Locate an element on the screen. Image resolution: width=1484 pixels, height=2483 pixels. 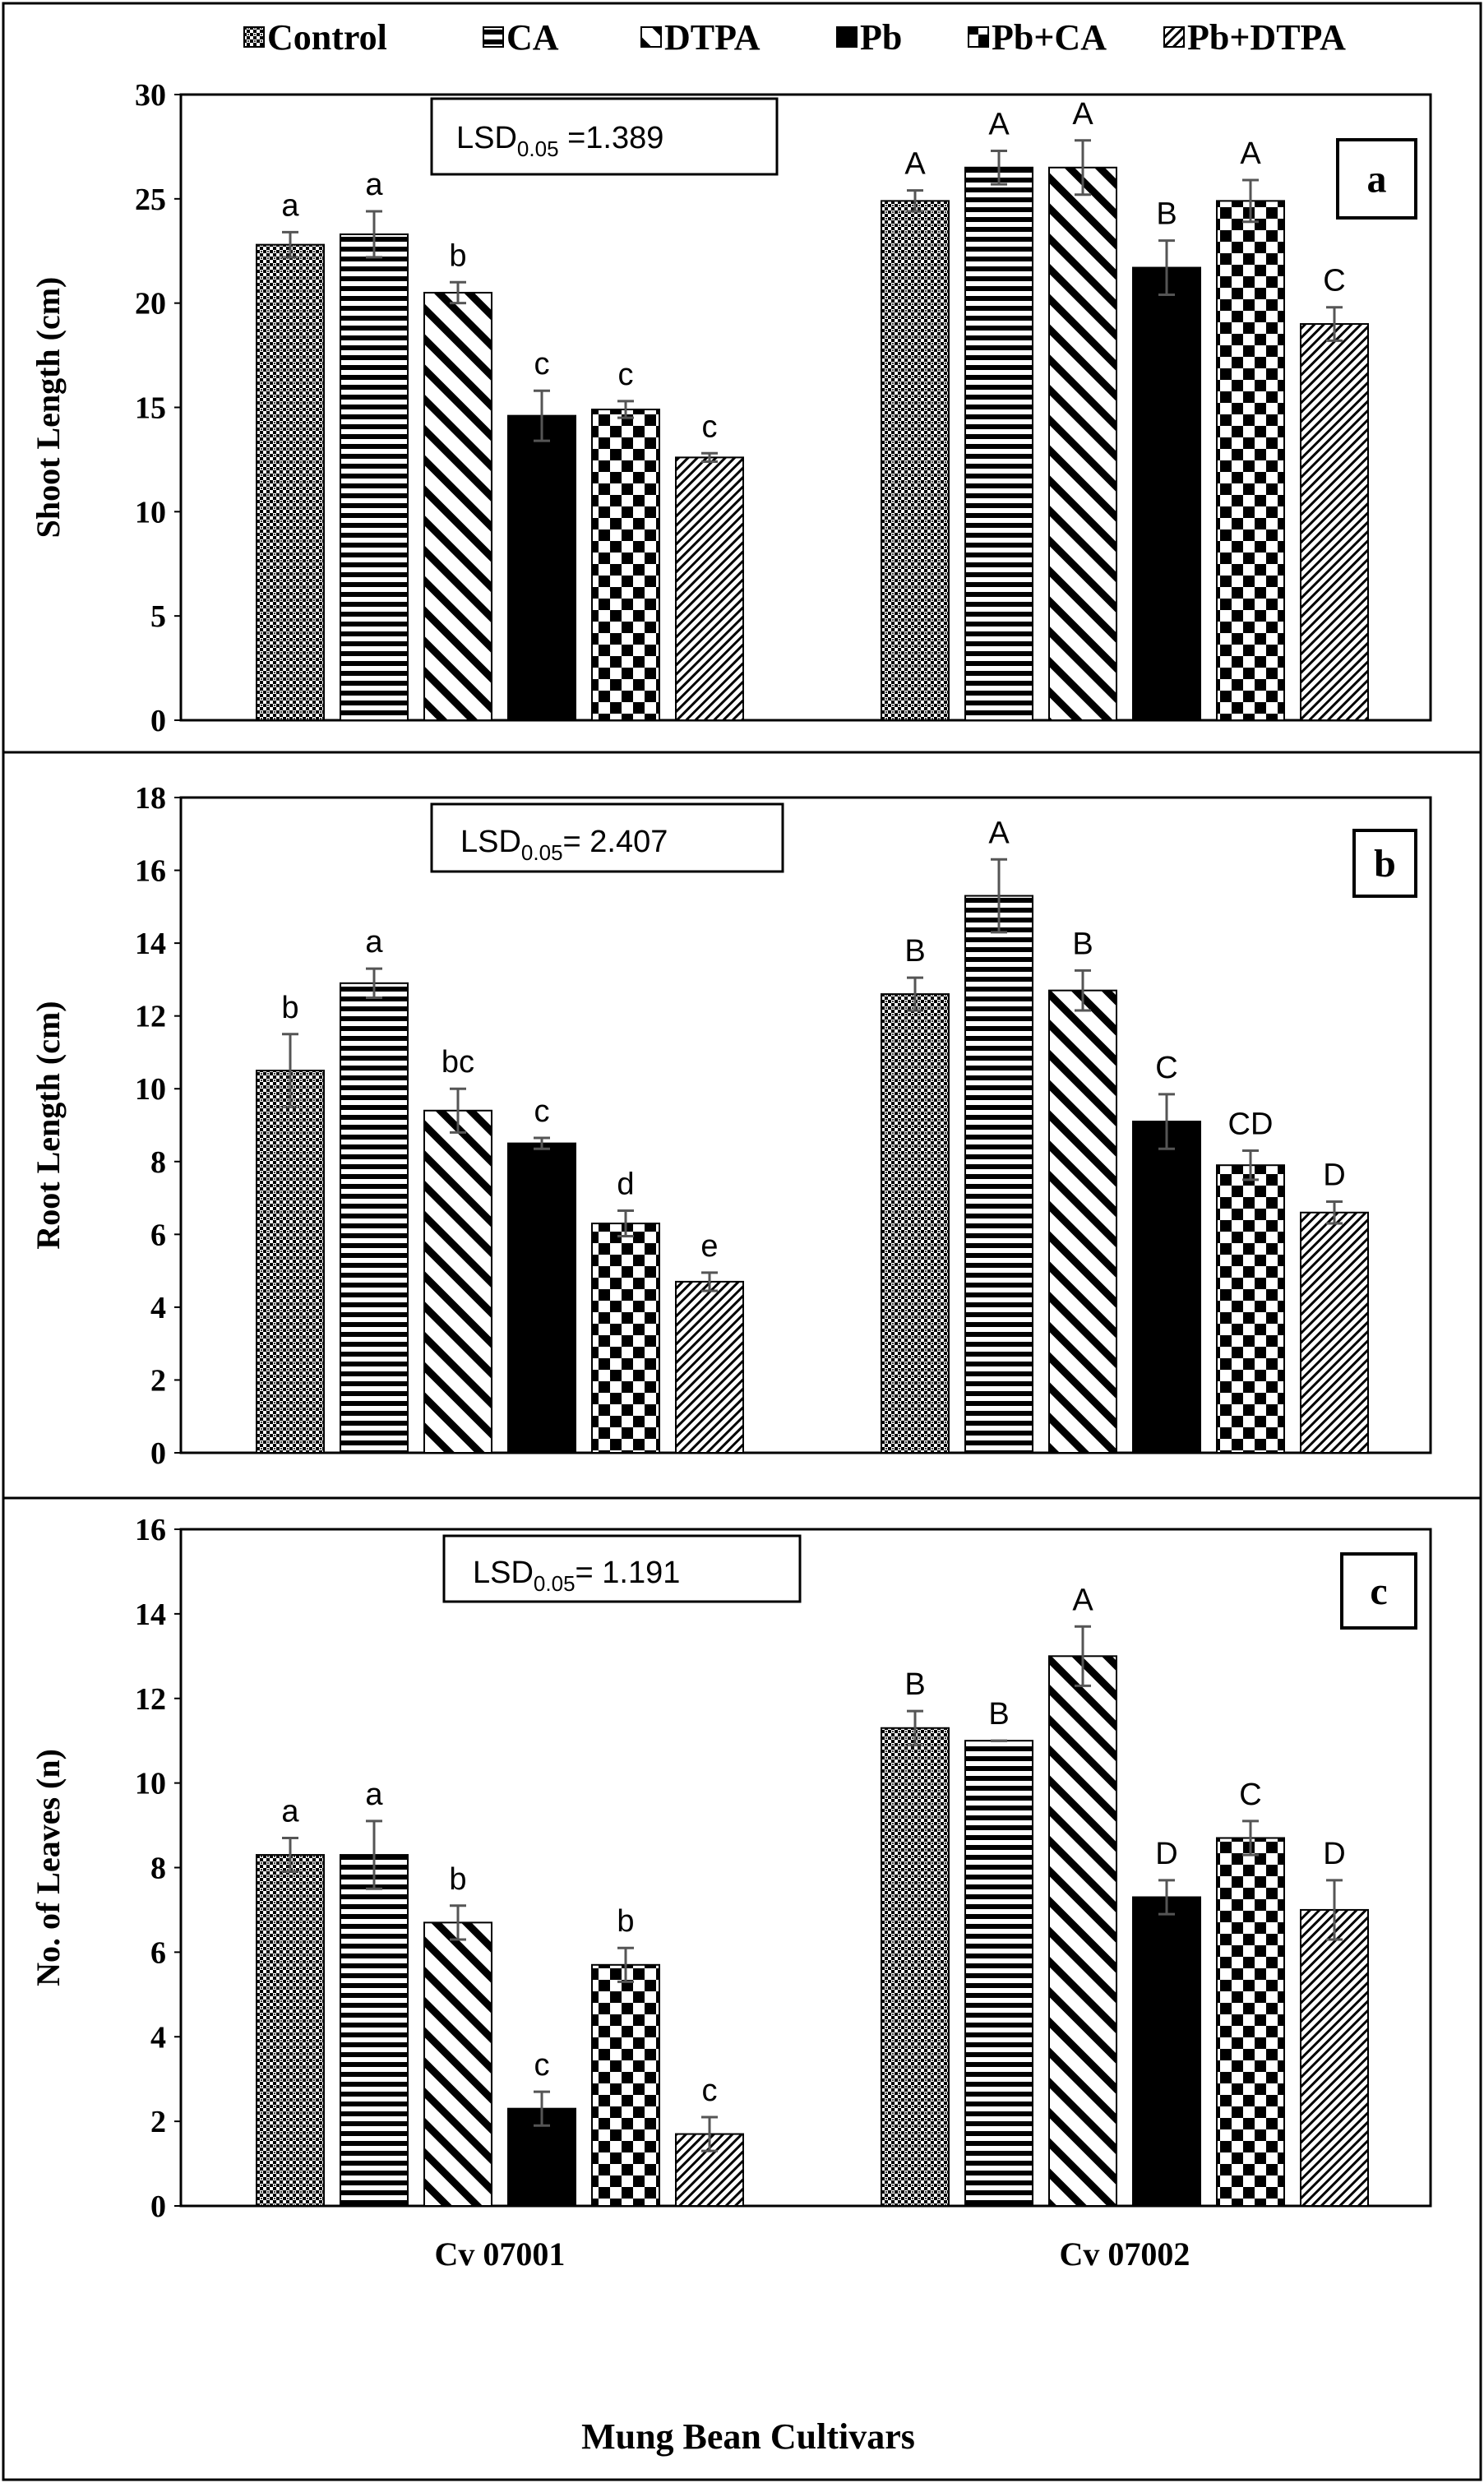
x-axis-title: Mung Bean Cultivars is located at coordinates (748, 2436).